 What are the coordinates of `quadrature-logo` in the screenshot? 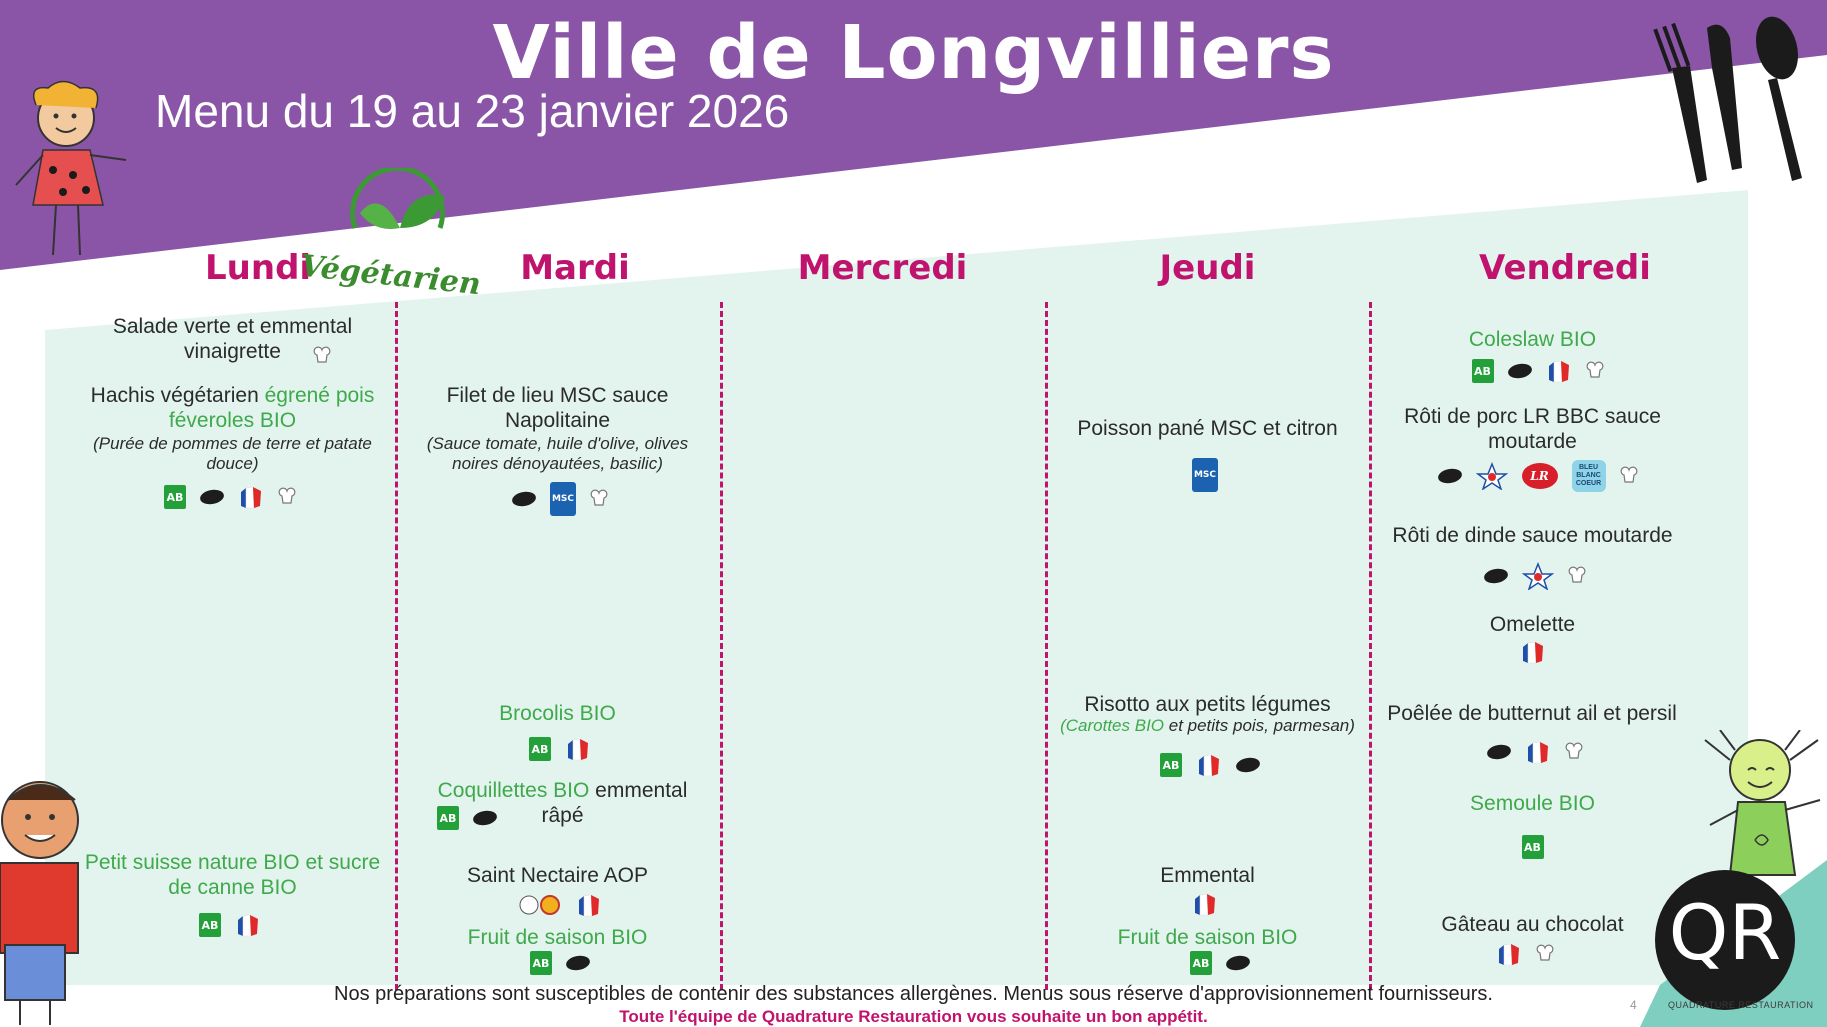 It's located at (1725, 940).